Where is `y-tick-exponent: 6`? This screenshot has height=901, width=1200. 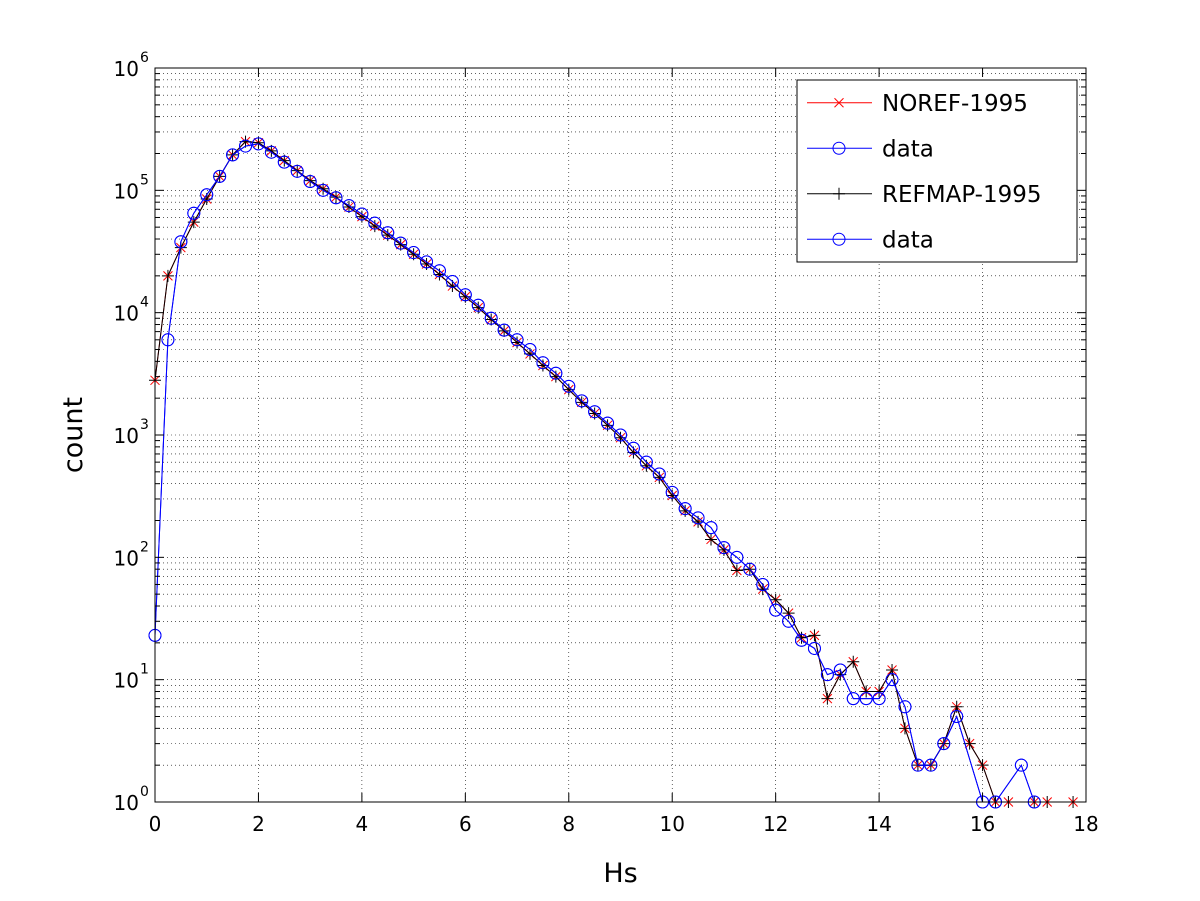
y-tick-exponent: 6 is located at coordinates (144, 58).